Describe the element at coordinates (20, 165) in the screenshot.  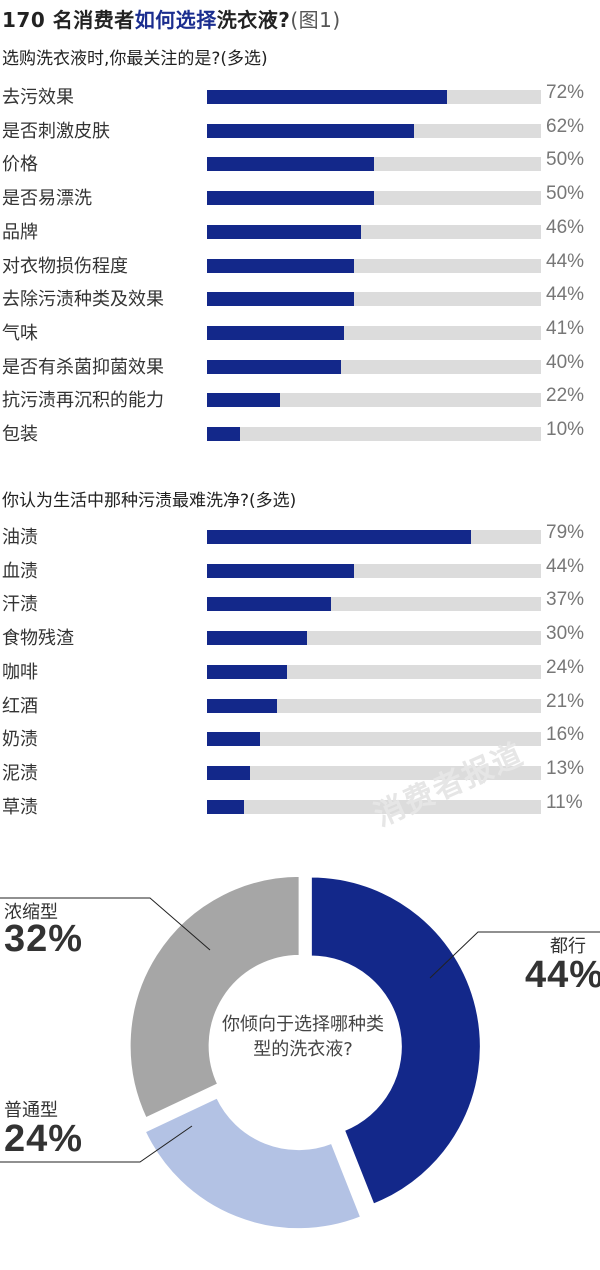
I see `bar-label: 价格` at that location.